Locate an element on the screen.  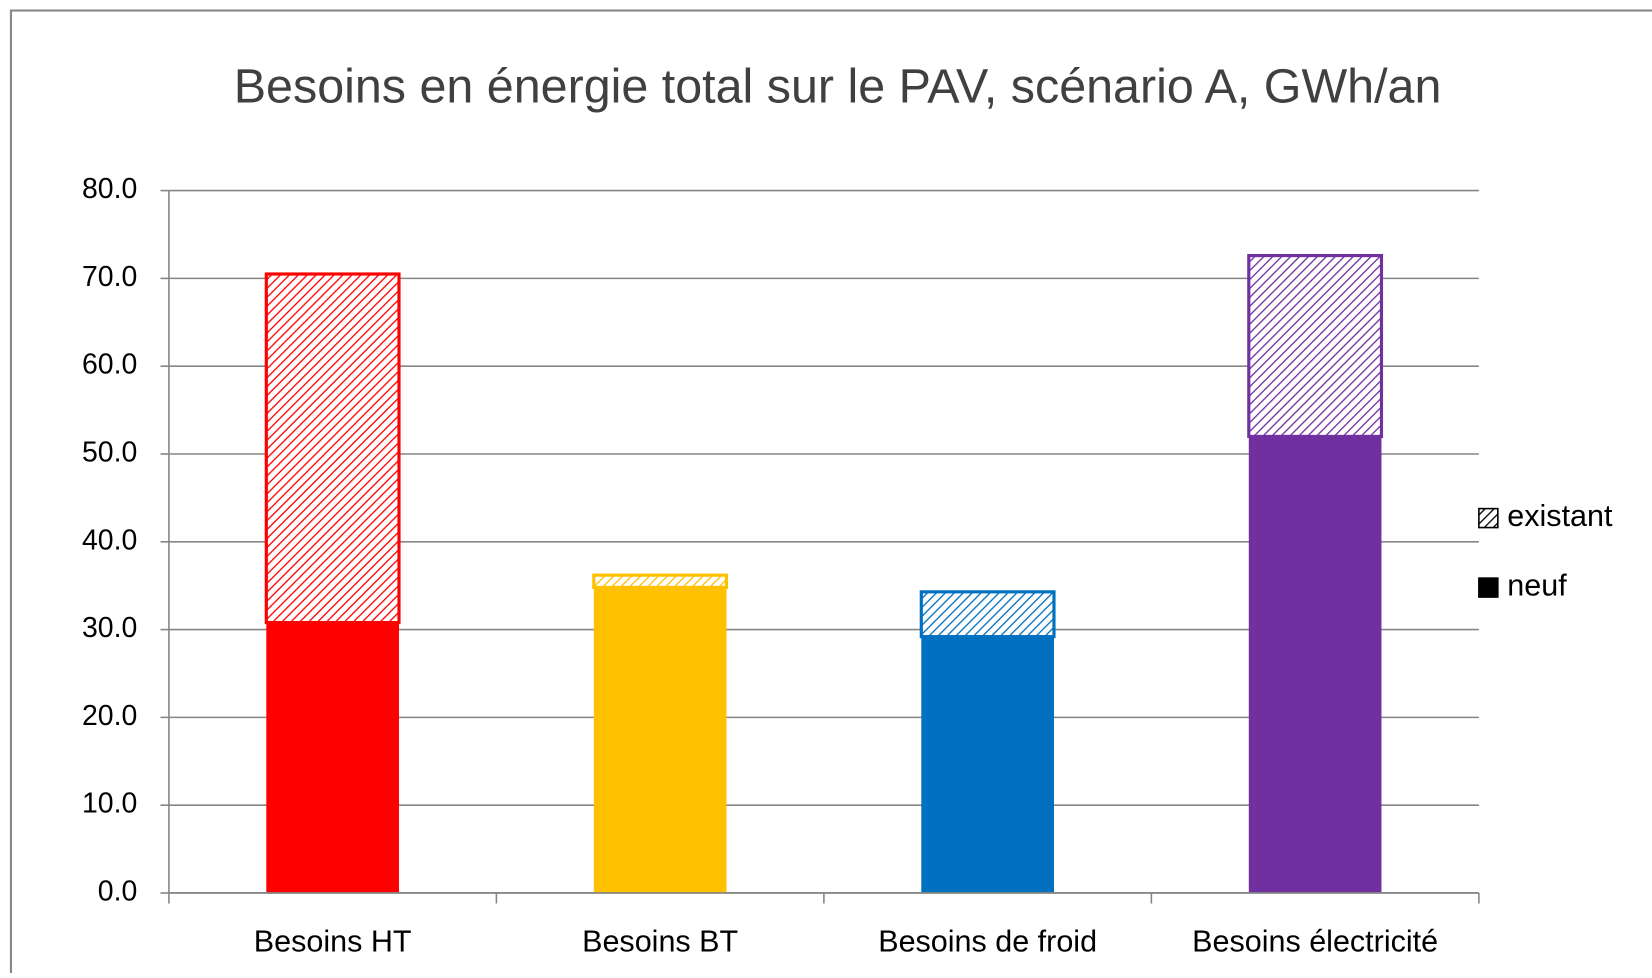
y-tick-label: 30.0 is located at coordinates (109, 628).